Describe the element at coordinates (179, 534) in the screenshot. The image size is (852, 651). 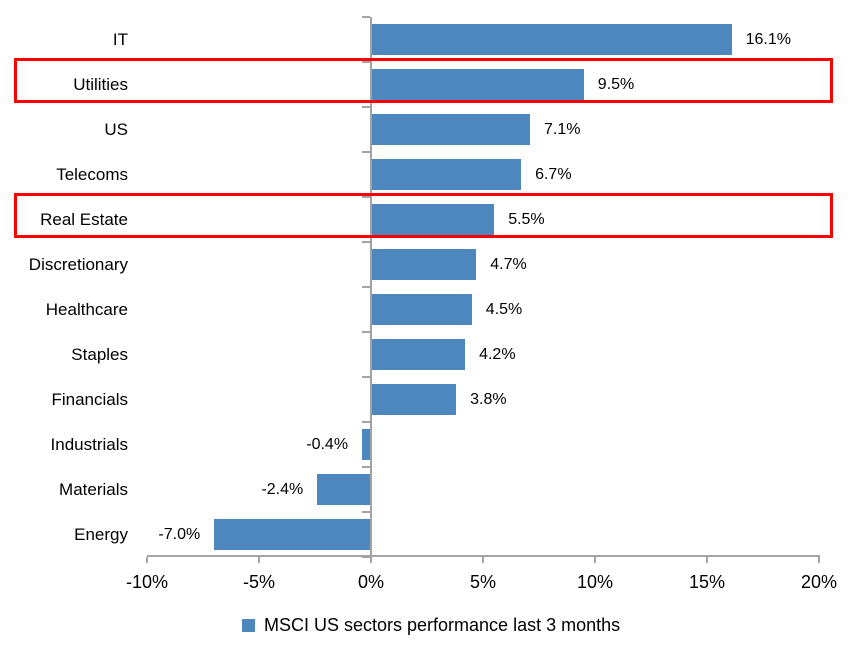
I see `data-label: -7.0%` at that location.